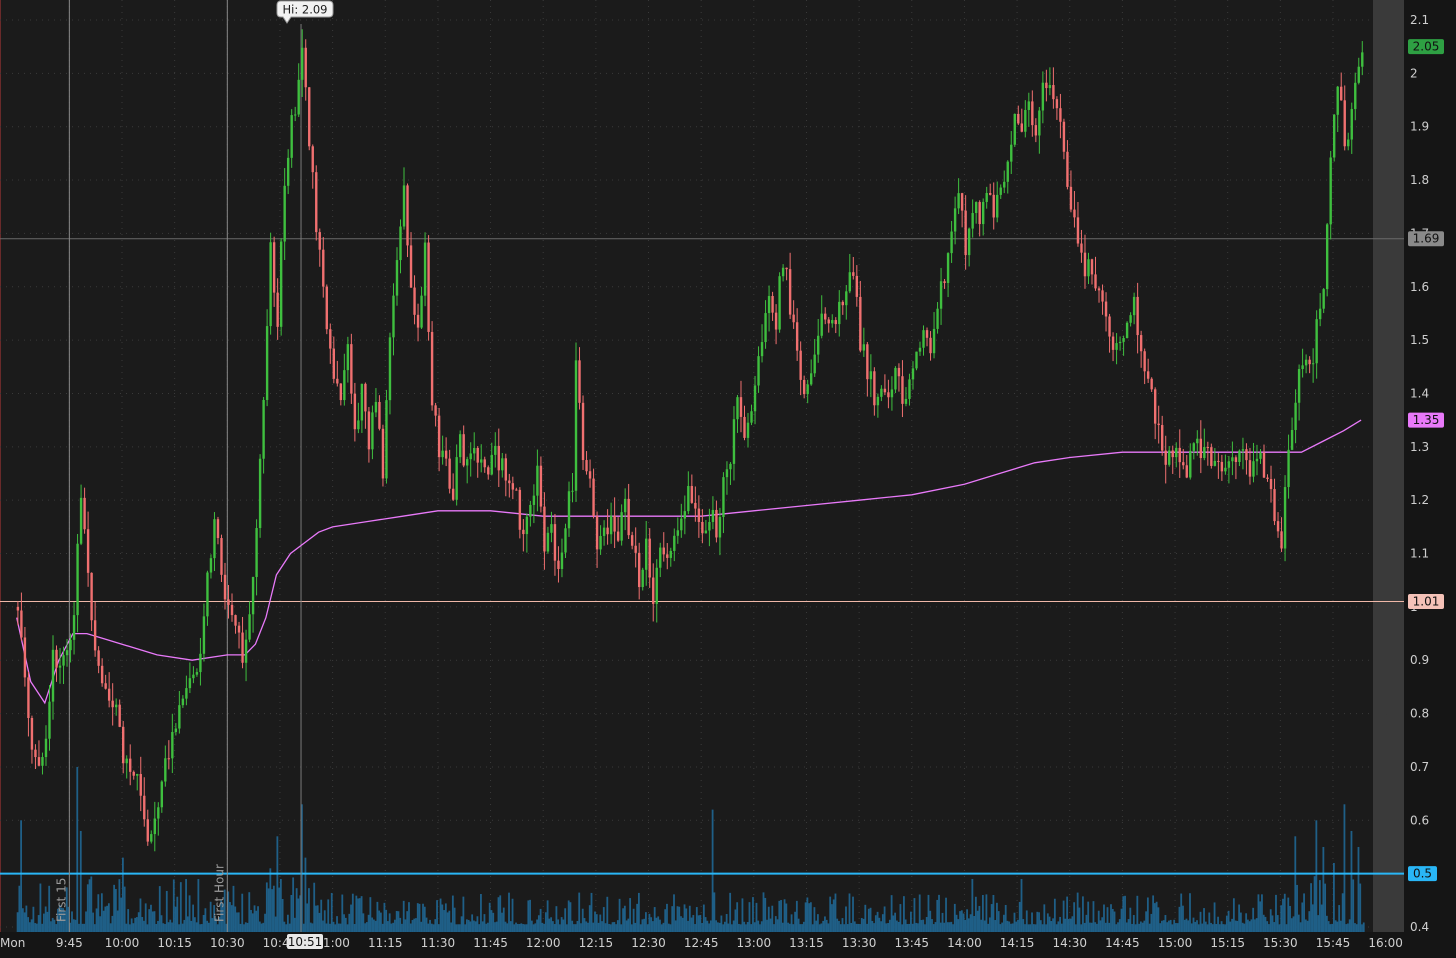  What do you see at coordinates (1419, 287) in the screenshot?
I see `y-tick-label-5: 1.6` at bounding box center [1419, 287].